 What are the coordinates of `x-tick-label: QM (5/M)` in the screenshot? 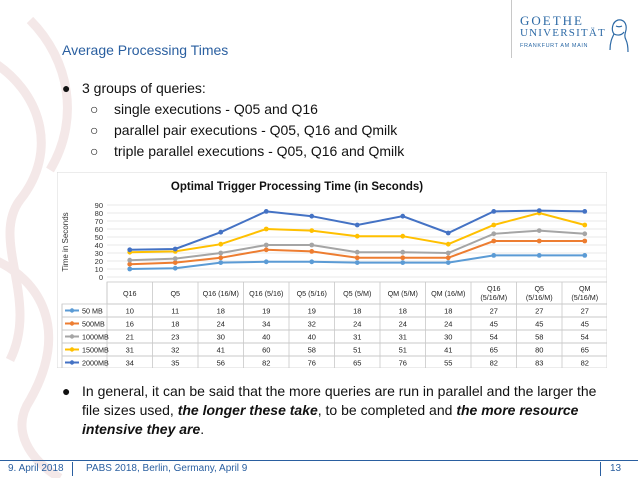 It's located at (403, 293).